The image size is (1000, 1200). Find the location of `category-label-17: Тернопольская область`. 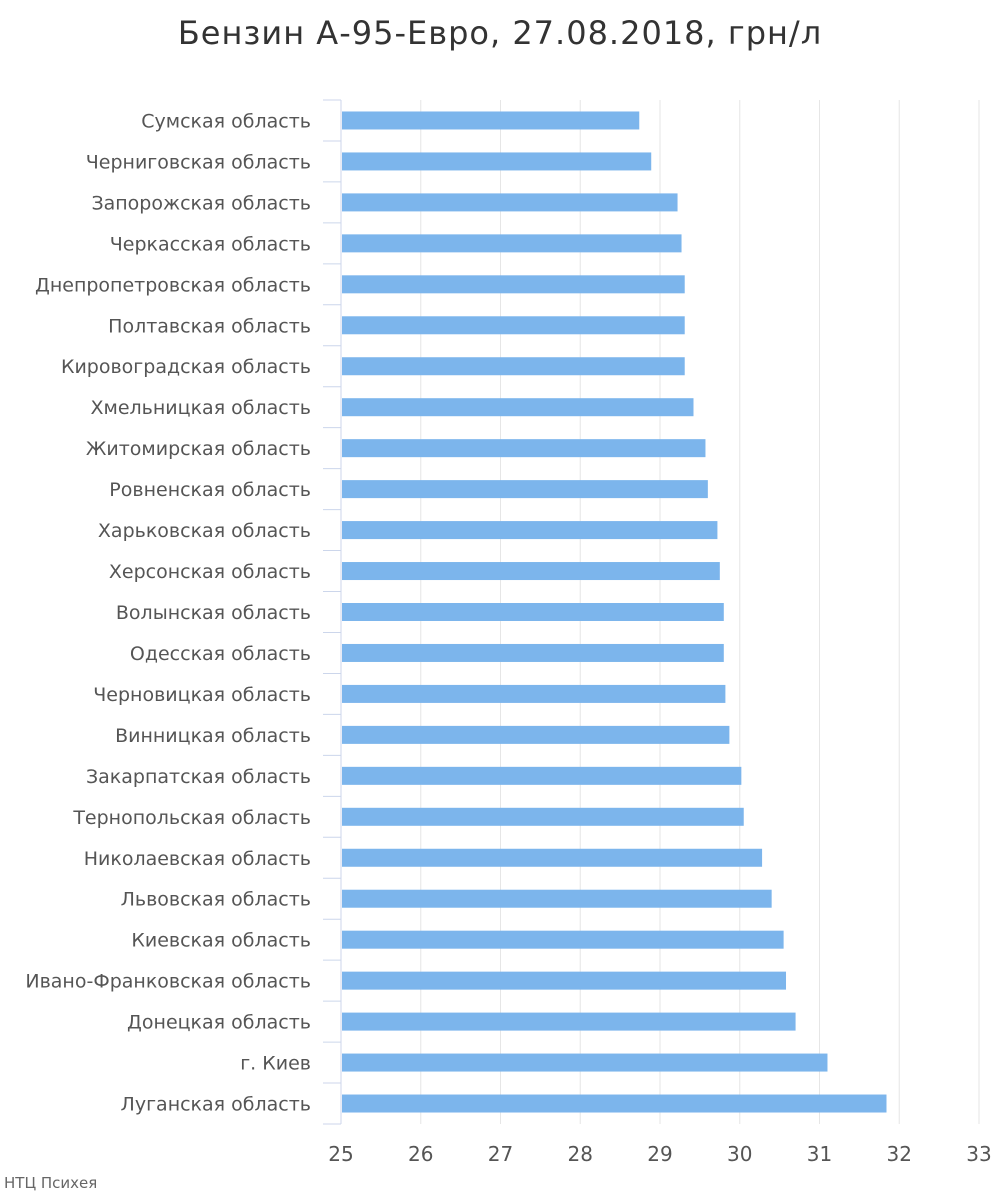

category-label-17: Тернопольская область is located at coordinates (191, 818).